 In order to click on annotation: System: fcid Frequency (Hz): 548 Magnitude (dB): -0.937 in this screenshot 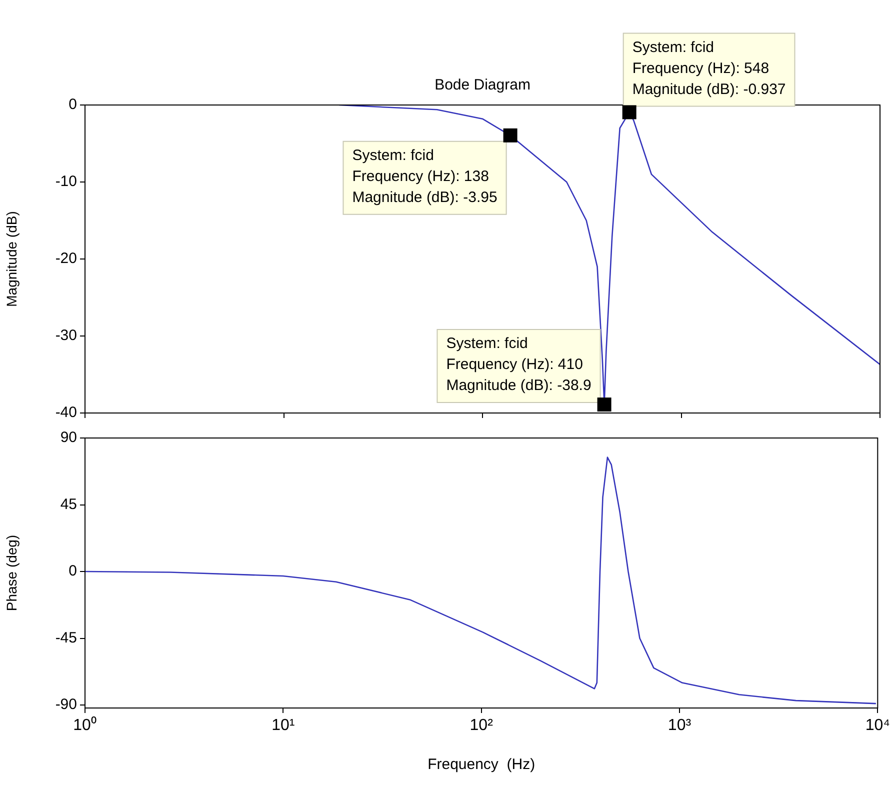, I will do `click(709, 68)`.